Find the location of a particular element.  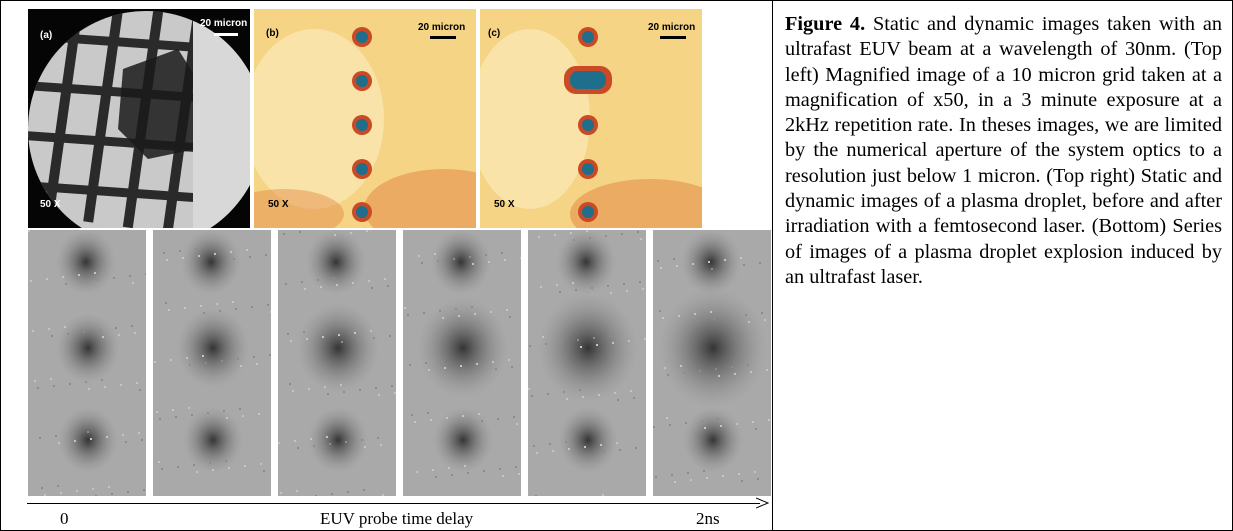

panel-b-static-droplet: (b) 20 micron 50 X is located at coordinates (365, 118).